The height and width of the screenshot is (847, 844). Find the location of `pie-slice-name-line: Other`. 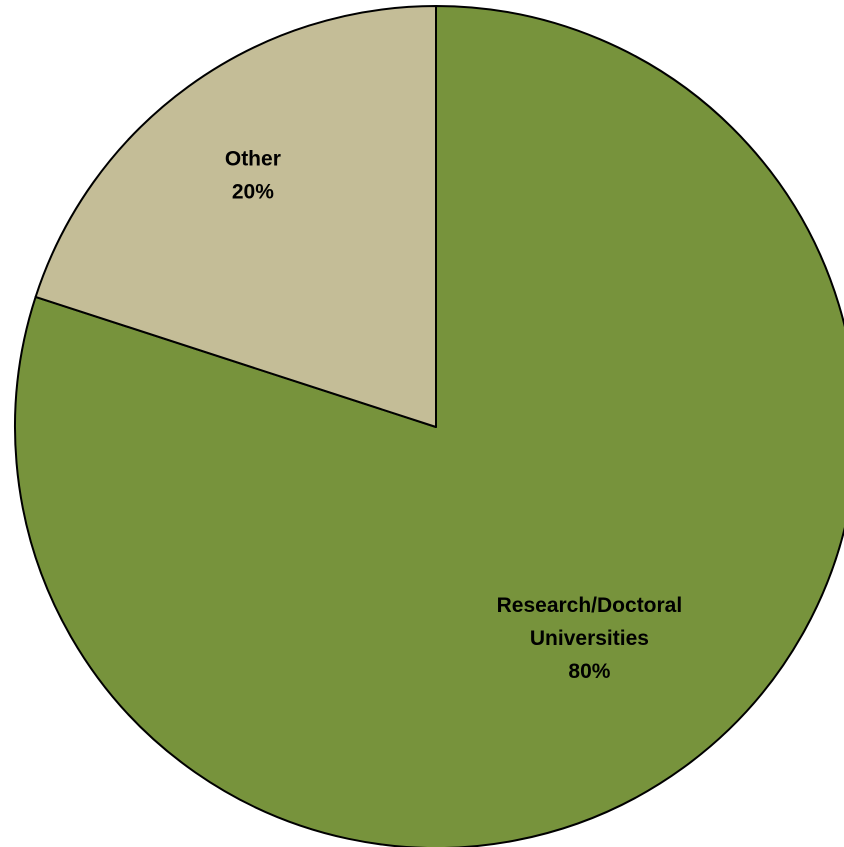

pie-slice-name-line: Other is located at coordinates (253, 158).